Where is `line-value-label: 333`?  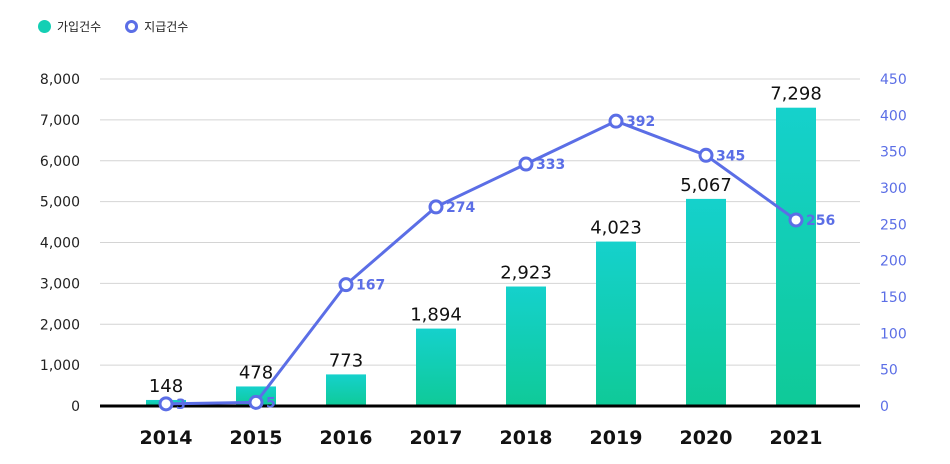 line-value-label: 333 is located at coordinates (550, 165).